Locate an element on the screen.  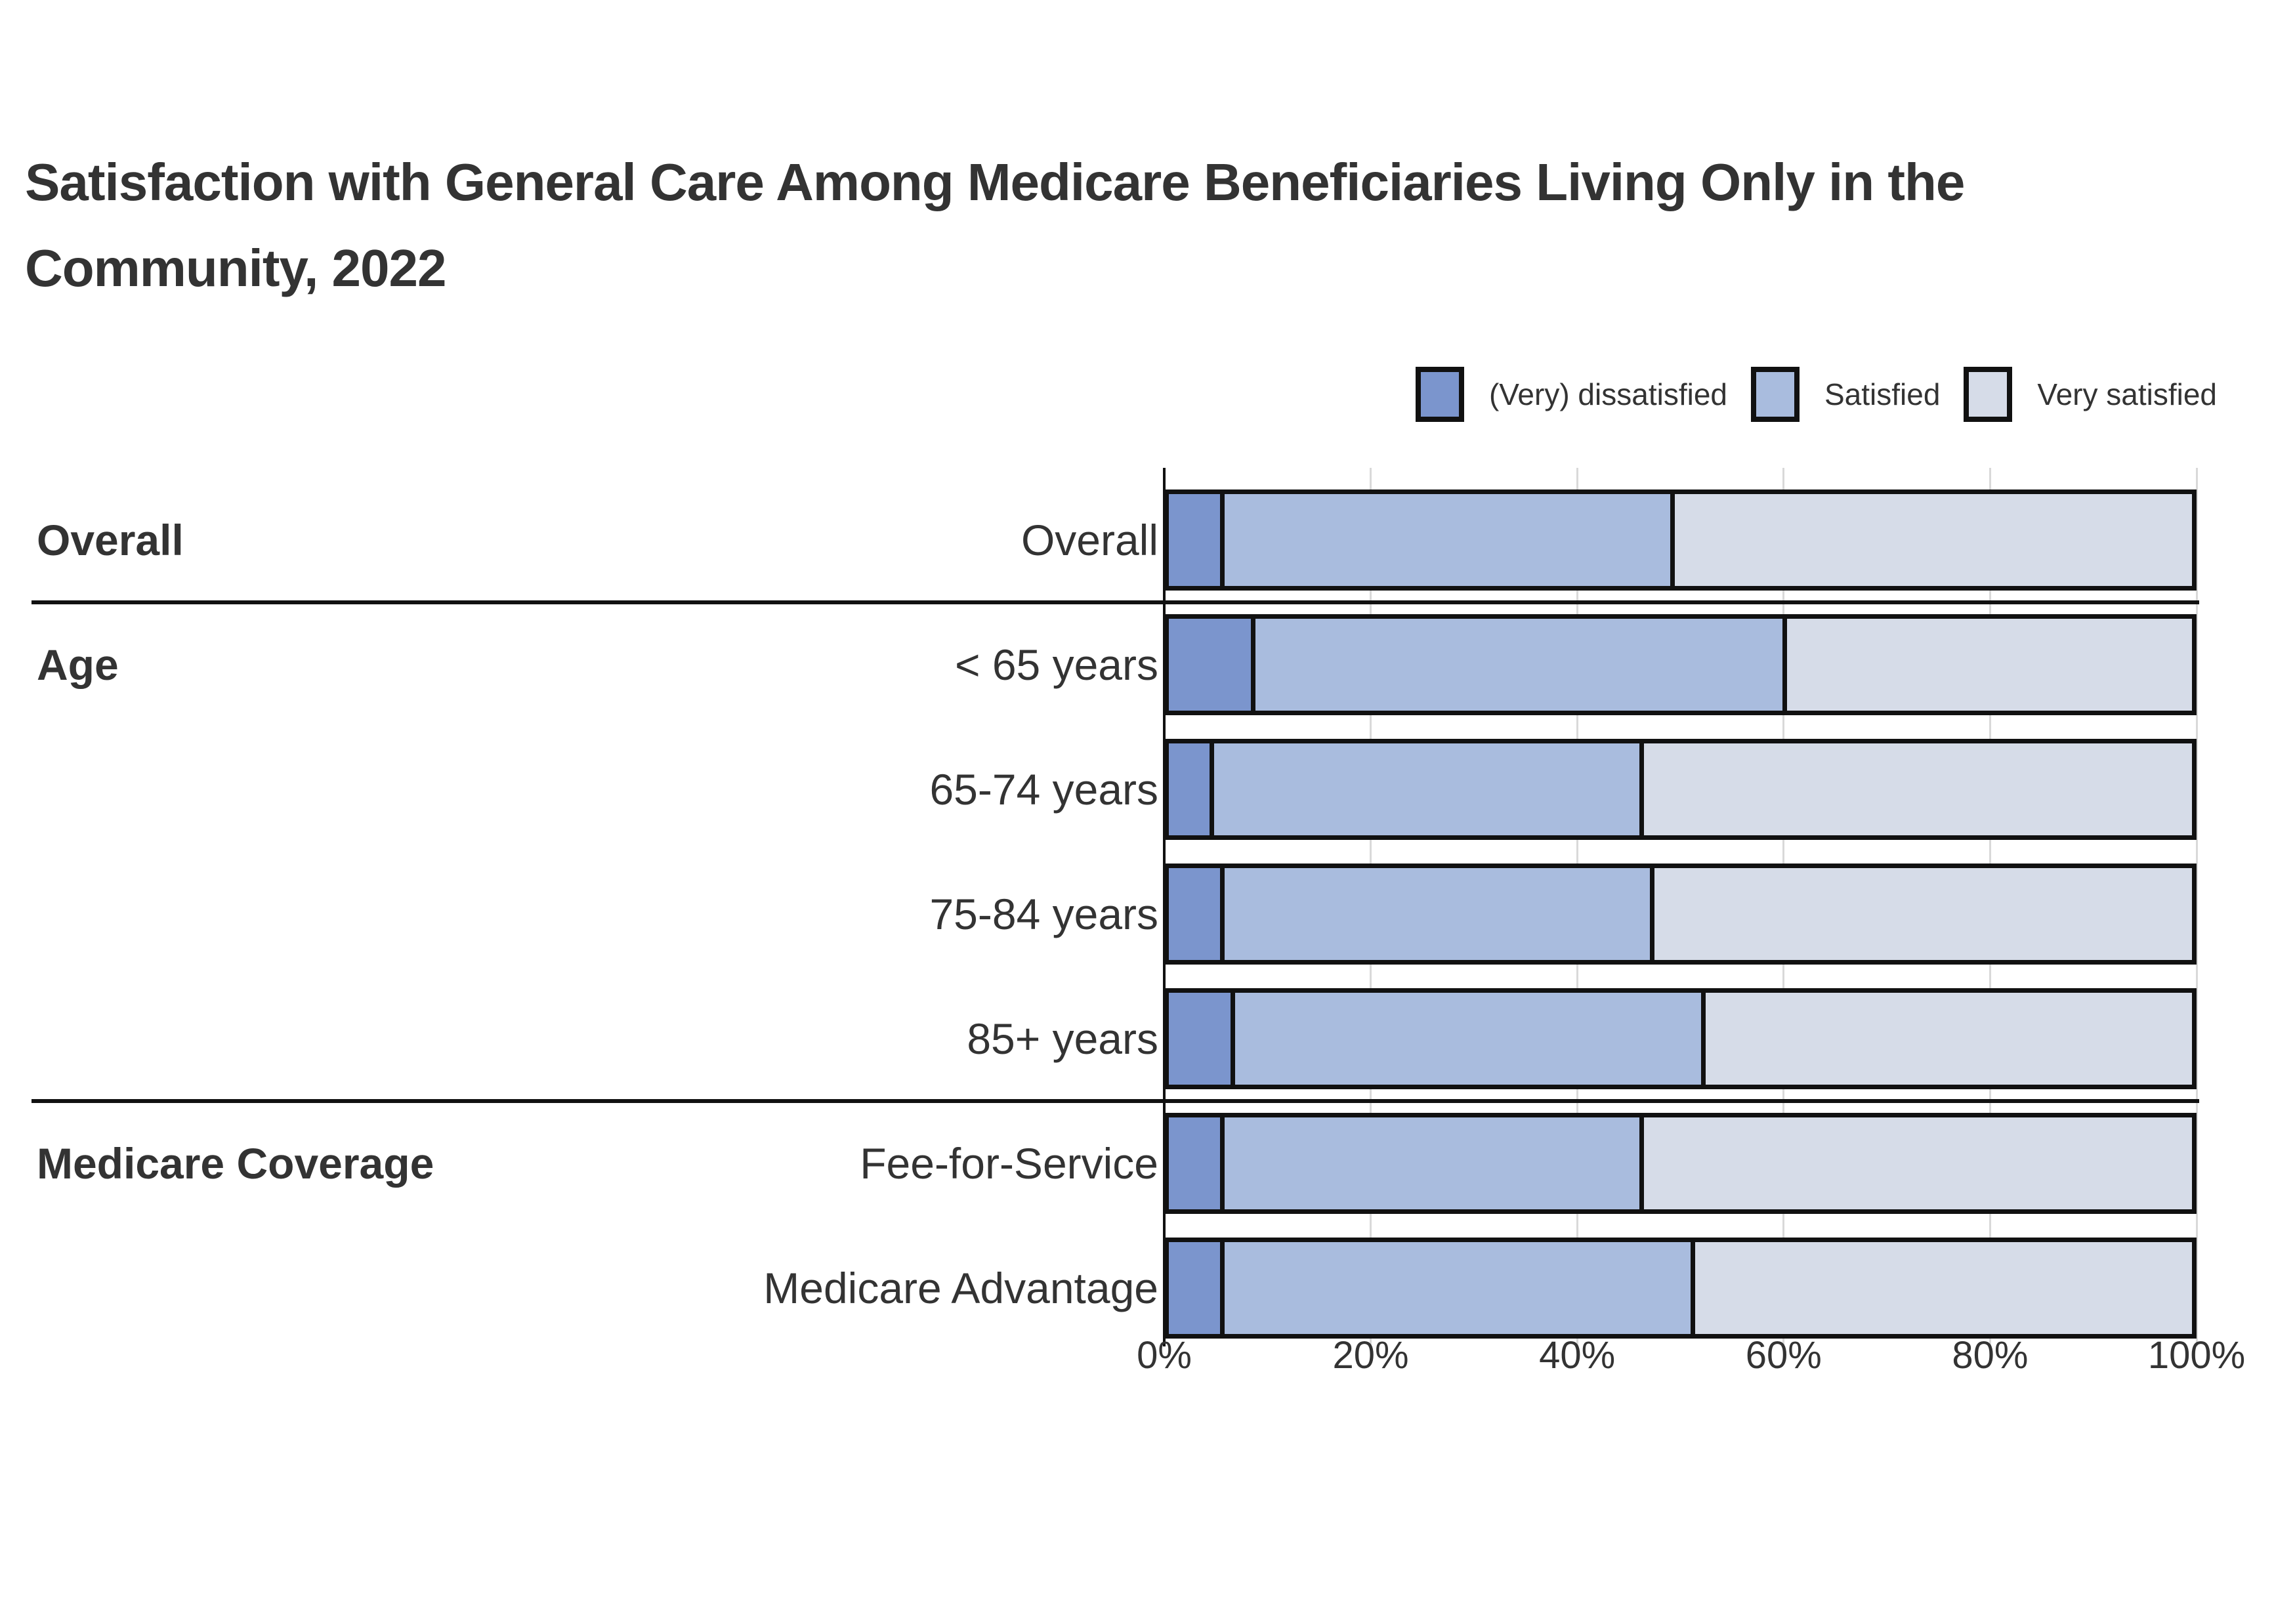
legend-item: (Very) dissatisfied is located at coordinates (1571, 394).